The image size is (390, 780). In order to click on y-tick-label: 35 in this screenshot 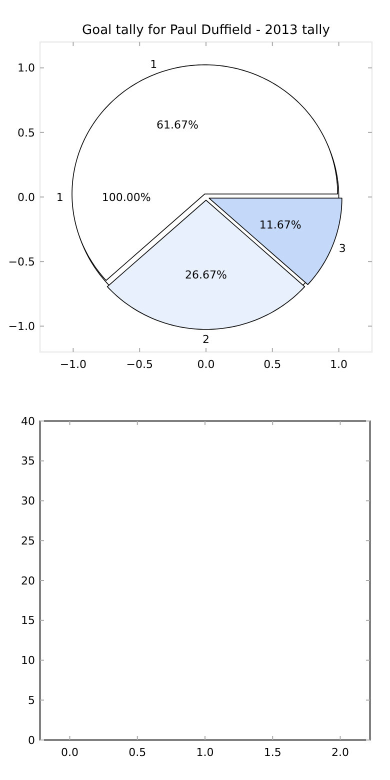, I will do `click(28, 461)`.